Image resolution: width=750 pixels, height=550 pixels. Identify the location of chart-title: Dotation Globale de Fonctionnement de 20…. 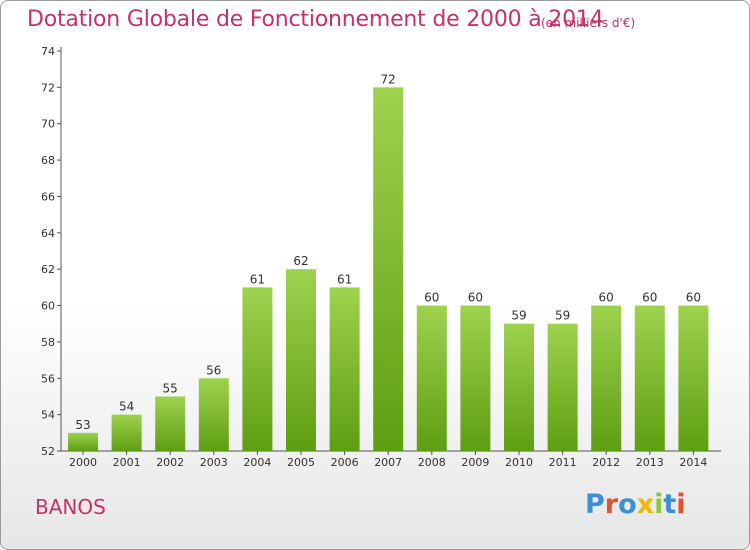
(315, 19).